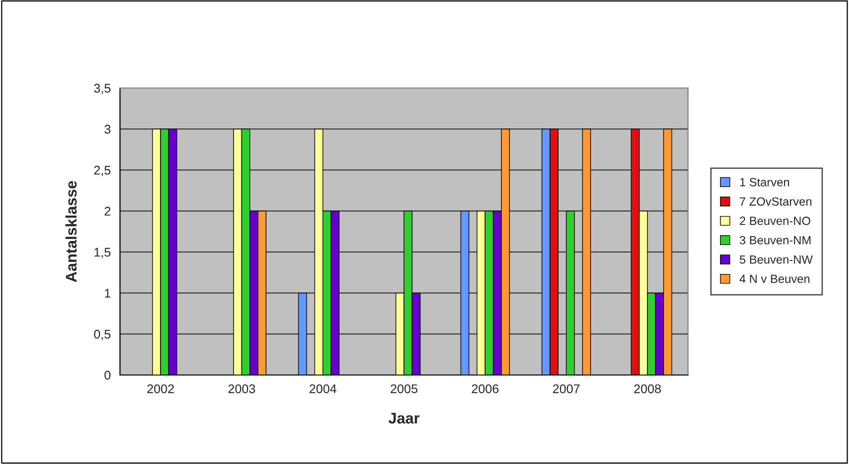 Image resolution: width=849 pixels, height=464 pixels. Describe the element at coordinates (242, 389) in the screenshot. I see `x-tick-label: 2003` at that location.